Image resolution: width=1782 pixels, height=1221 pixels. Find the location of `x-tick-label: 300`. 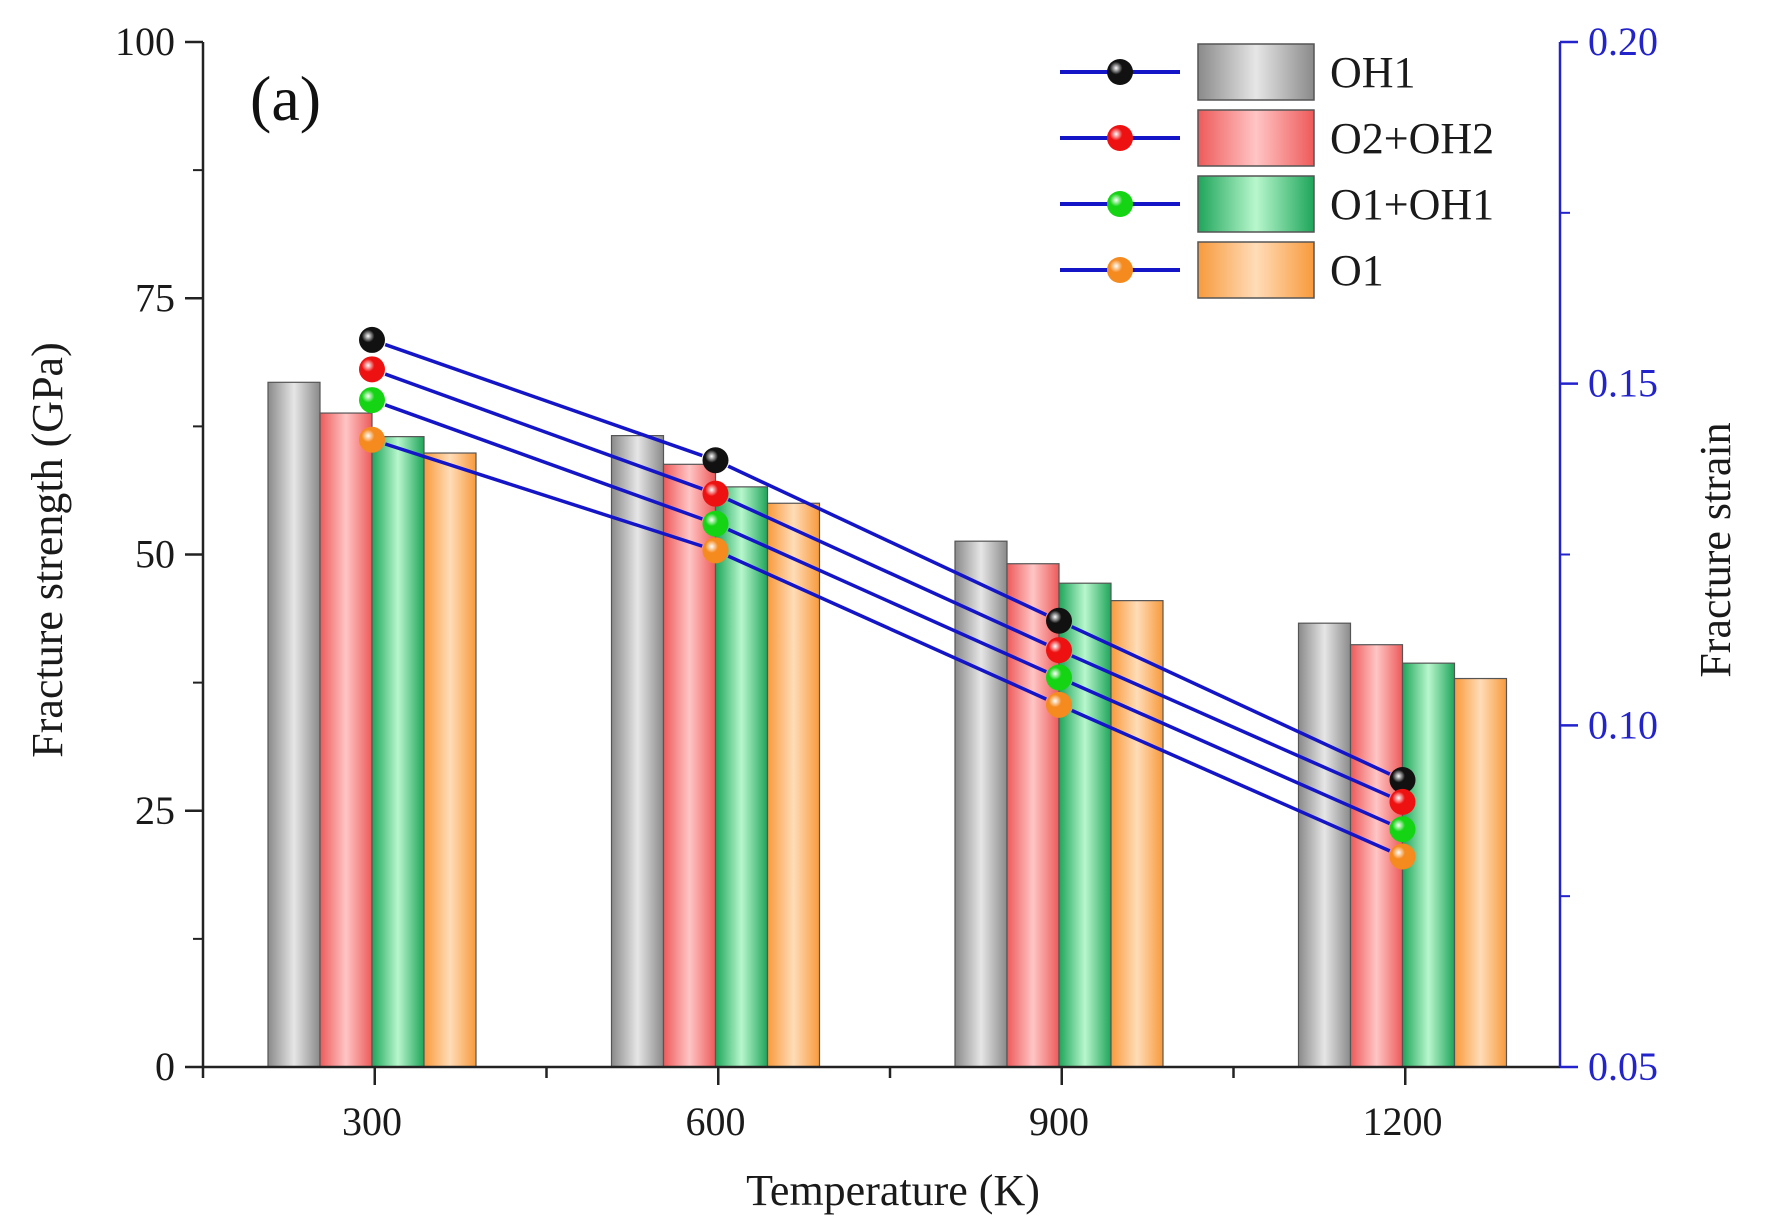

x-tick-label: 300 is located at coordinates (372, 1121).